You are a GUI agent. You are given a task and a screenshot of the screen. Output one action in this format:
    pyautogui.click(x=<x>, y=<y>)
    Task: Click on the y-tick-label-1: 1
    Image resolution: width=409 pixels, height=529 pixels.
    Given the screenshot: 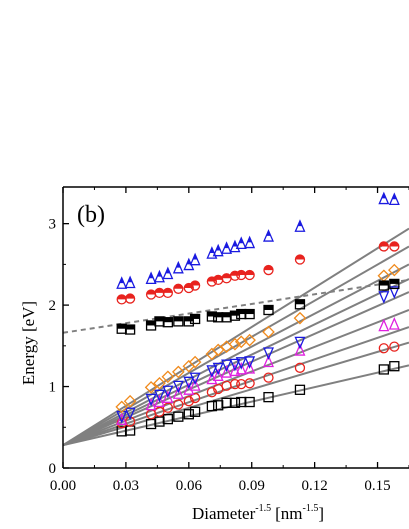 What is the action you would take?
    pyautogui.click(x=53, y=388)
    